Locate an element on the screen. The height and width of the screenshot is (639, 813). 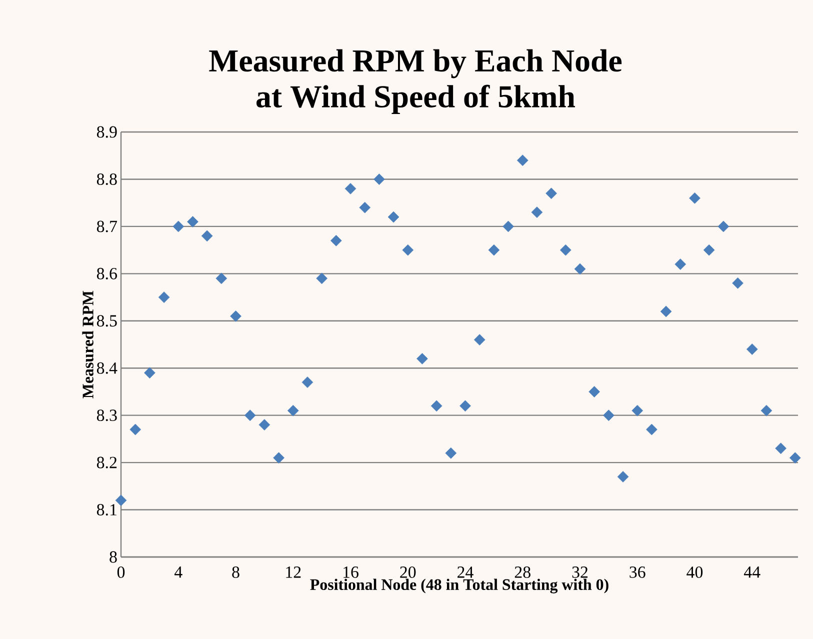
y-tick-label: 8.5 is located at coordinates (106, 321).